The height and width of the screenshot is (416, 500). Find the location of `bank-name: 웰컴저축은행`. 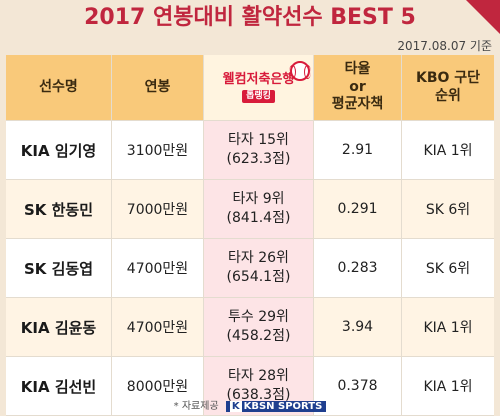

bank-name: 웰컴저축은행 is located at coordinates (258, 79).